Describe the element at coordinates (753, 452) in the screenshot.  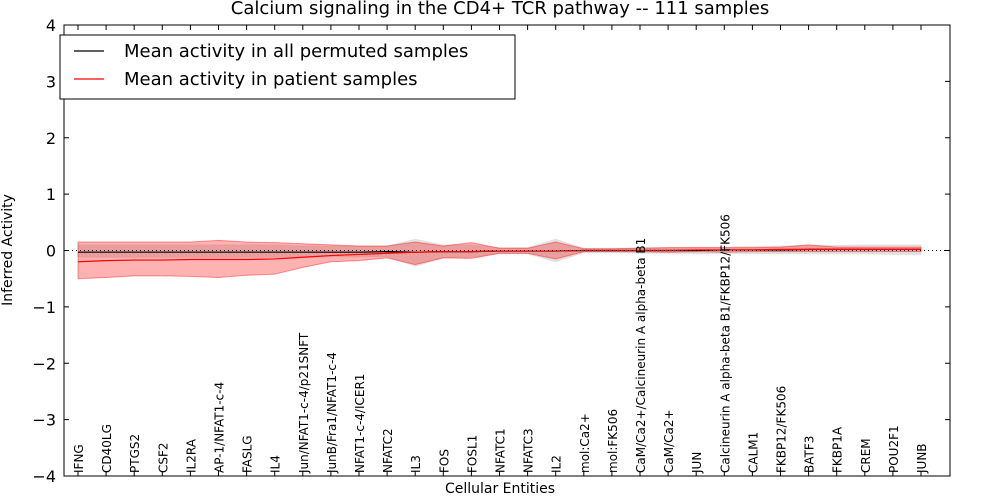
I see `x-tick-label: CALM1` at that location.